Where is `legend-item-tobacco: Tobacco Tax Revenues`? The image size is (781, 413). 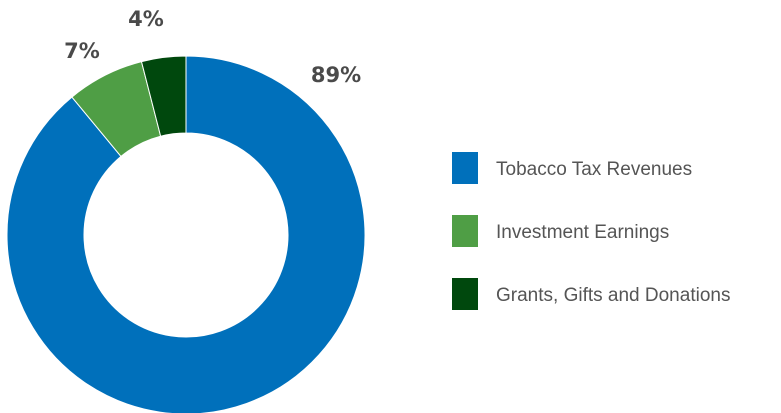
legend-item-tobacco: Tobacco Tax Revenues is located at coordinates (572, 168).